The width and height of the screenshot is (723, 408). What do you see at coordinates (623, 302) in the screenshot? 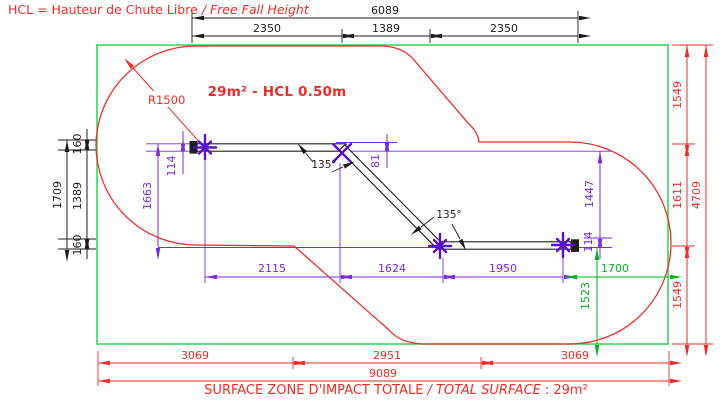
I see `clearance-dimensions` at bounding box center [623, 302].